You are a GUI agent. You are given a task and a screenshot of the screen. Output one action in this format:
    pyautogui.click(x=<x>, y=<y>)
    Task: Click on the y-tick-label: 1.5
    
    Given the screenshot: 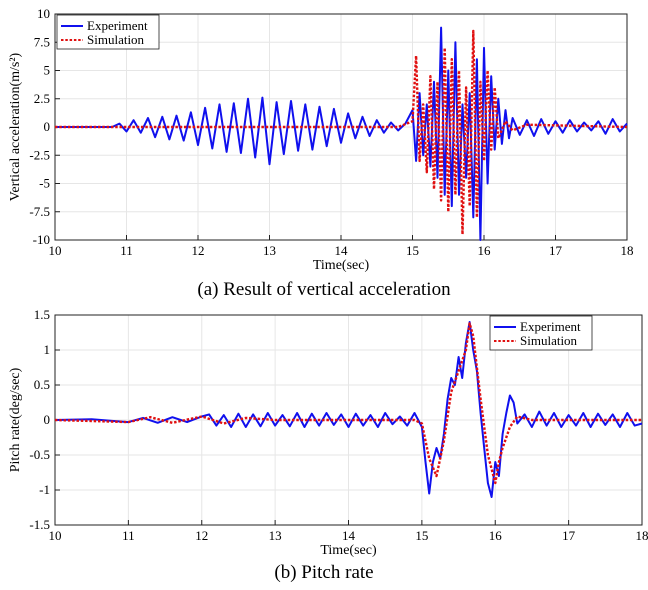 What is the action you would take?
    pyautogui.click(x=42, y=314)
    